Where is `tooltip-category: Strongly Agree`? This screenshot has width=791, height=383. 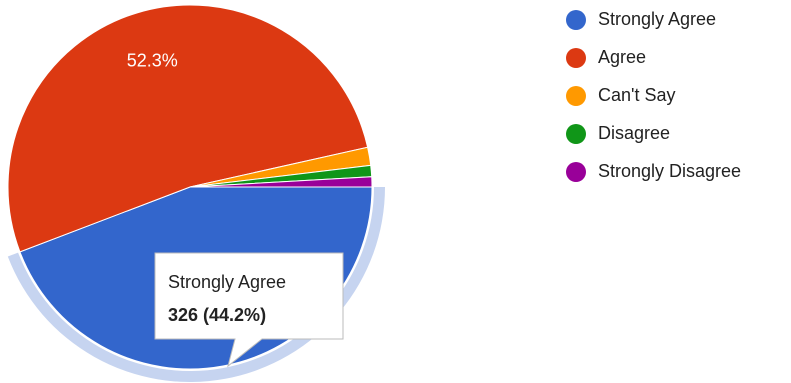 tooltip-category: Strongly Agree is located at coordinates (227, 282).